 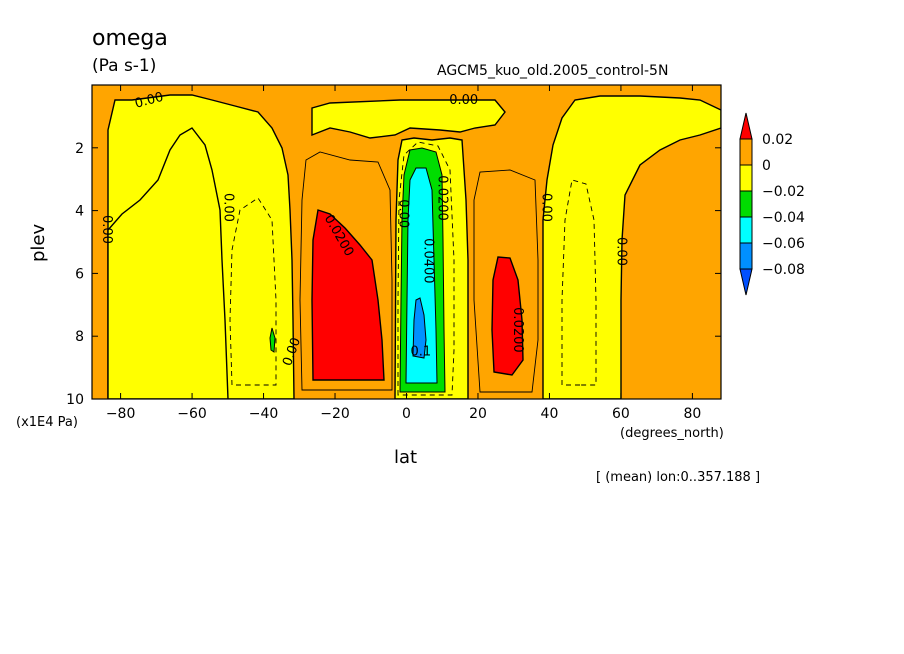 I want to click on colorbar-level-label: 0.02, so click(x=777, y=140).